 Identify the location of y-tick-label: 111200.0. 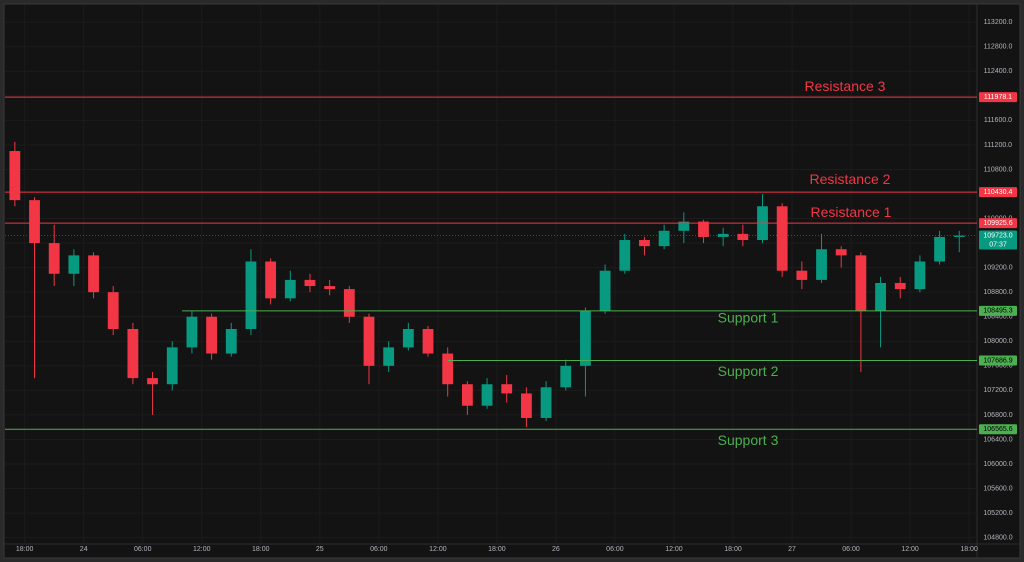
(998, 145).